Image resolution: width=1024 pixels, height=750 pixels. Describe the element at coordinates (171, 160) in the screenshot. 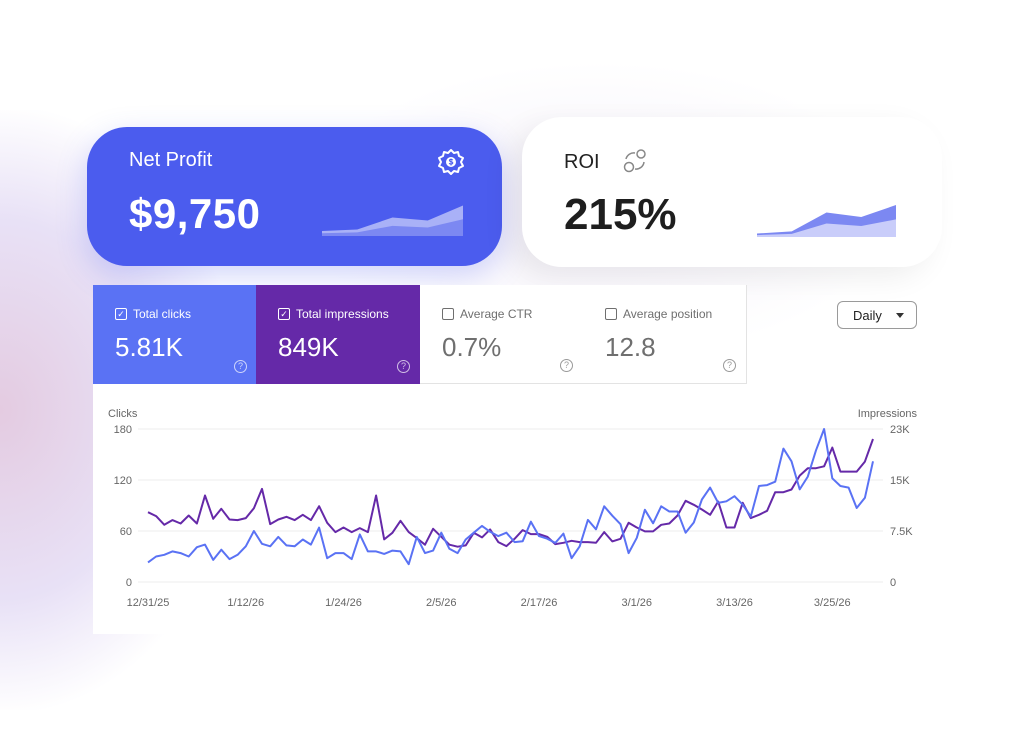

I see `net-profit-label: Net Profit` at that location.